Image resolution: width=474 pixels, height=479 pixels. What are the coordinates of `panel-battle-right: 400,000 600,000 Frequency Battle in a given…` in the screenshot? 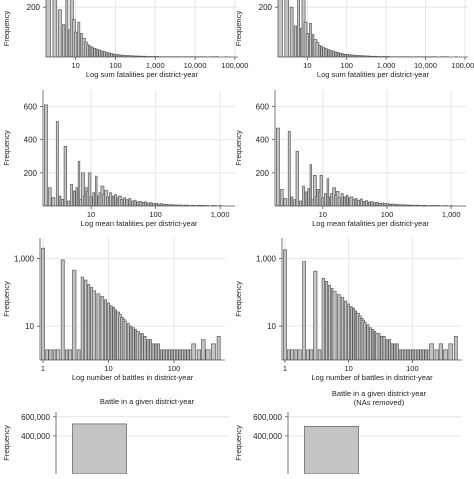 It's located at (348, 431).